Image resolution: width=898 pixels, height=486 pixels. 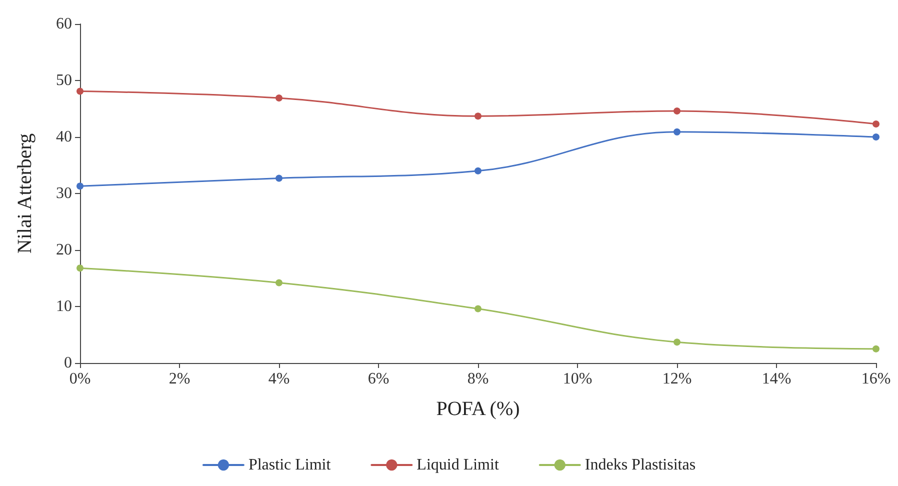 I want to click on x-tick-label: 8%, so click(x=478, y=379).